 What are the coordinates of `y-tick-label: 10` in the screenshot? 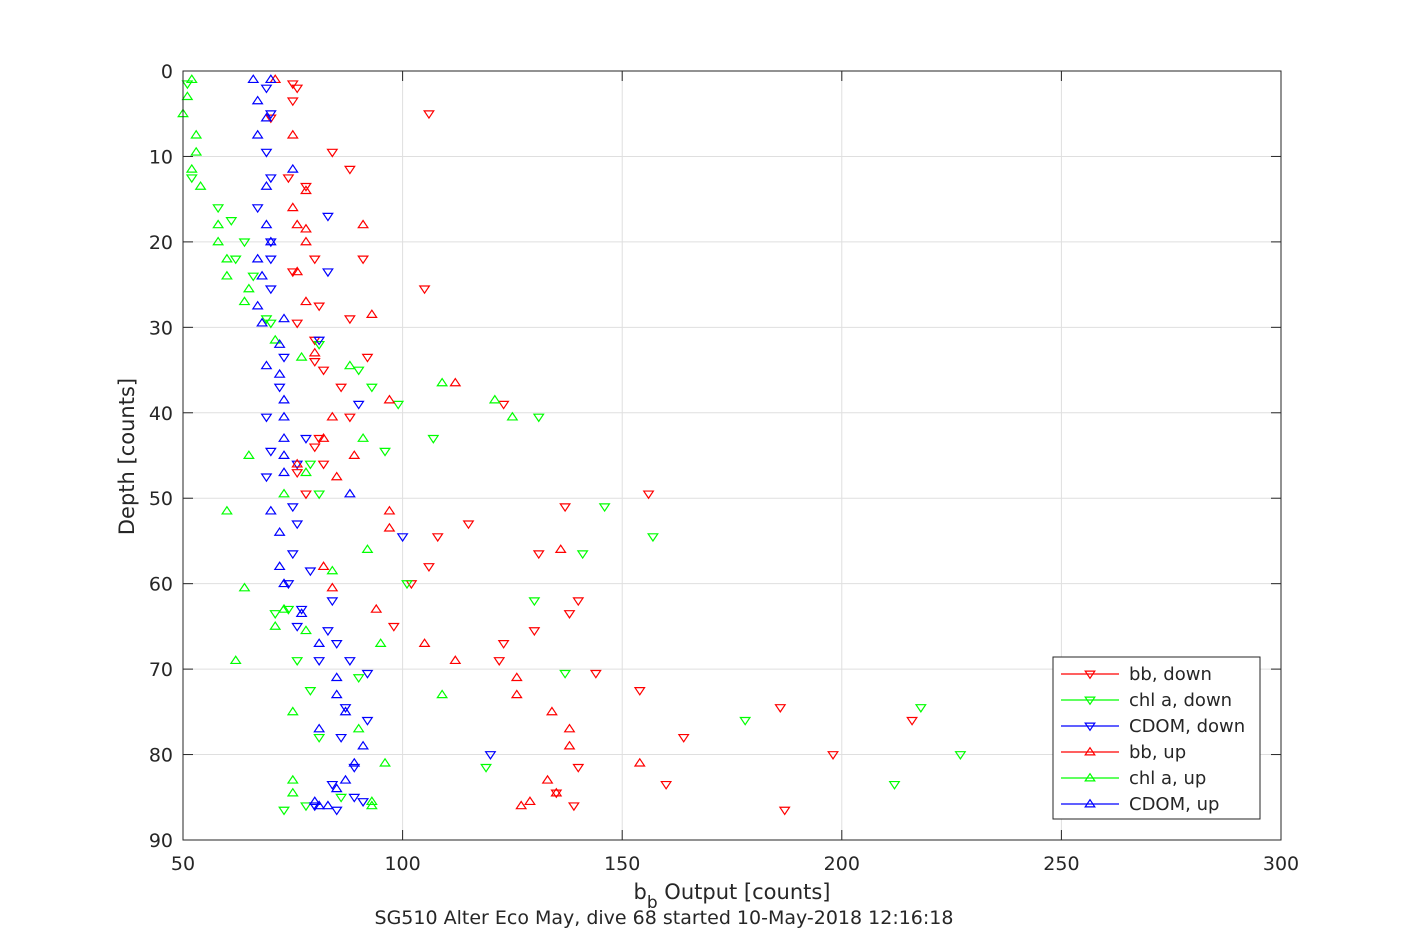 It's located at (161, 157).